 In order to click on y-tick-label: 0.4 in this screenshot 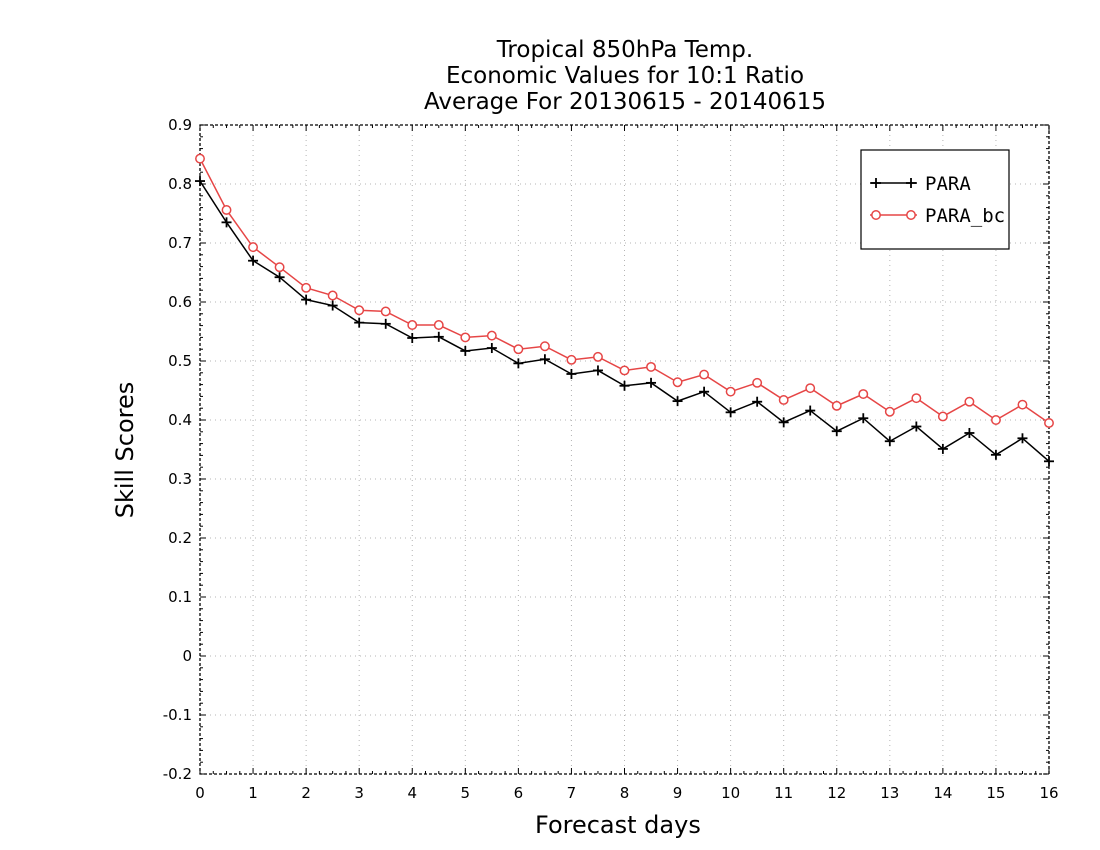, I will do `click(180, 420)`.